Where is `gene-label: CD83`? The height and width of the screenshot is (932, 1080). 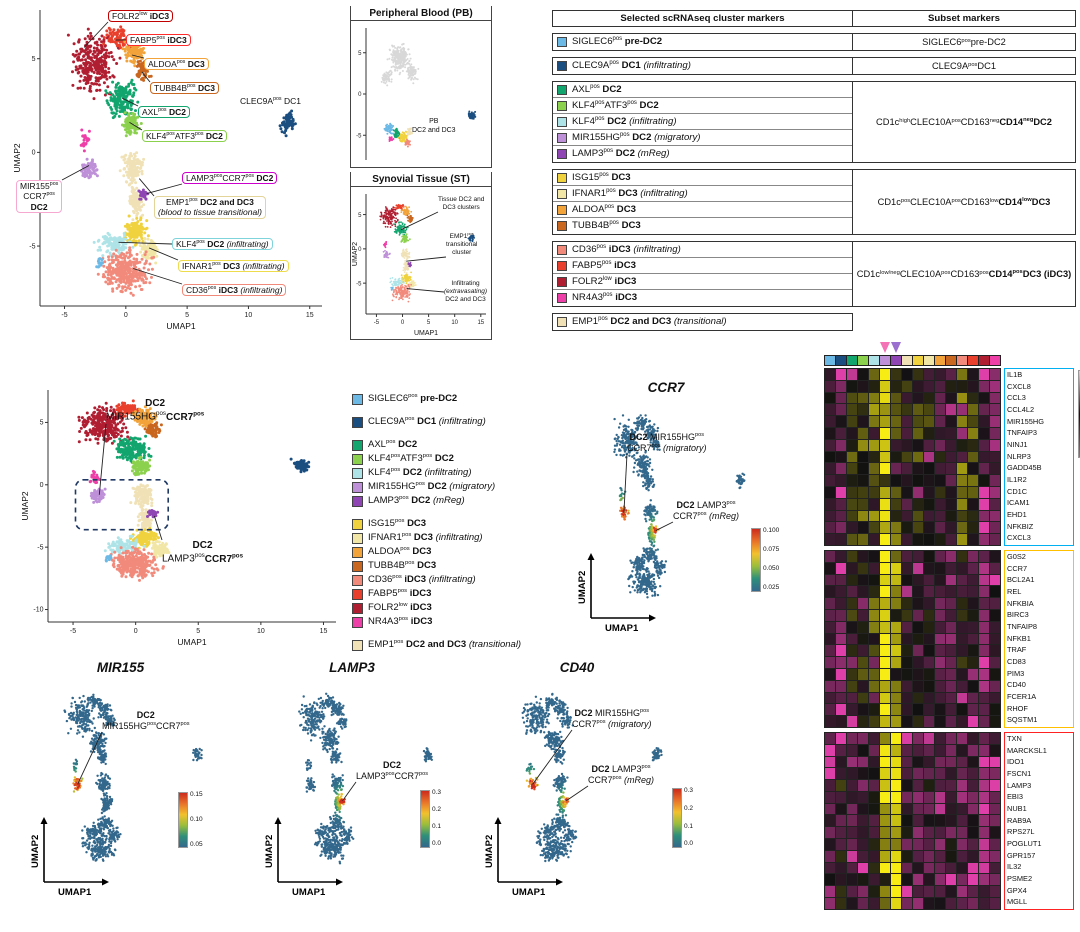 gene-label: CD83 is located at coordinates (1016, 661).